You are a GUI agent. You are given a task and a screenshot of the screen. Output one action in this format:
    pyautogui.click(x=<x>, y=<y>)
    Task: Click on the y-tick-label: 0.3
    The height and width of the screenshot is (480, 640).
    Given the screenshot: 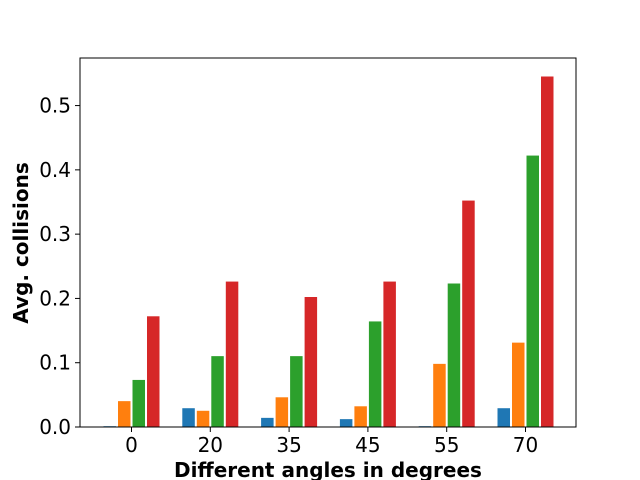 What is the action you would take?
    pyautogui.click(x=55, y=234)
    